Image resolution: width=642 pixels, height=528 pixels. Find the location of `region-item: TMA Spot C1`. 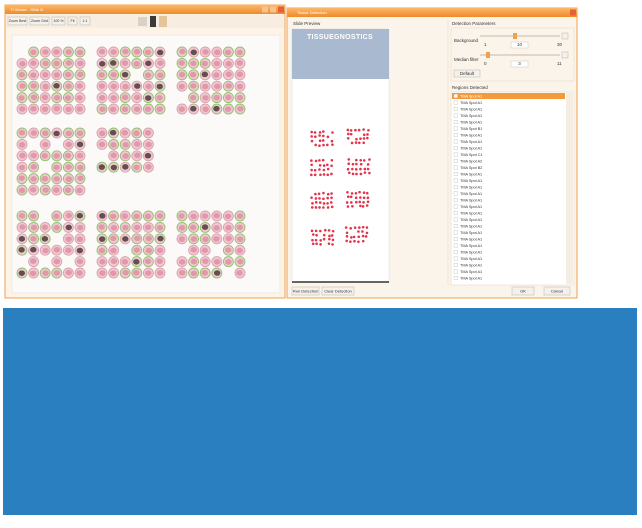

region-item: TMA Spot C1 is located at coordinates (471, 155).